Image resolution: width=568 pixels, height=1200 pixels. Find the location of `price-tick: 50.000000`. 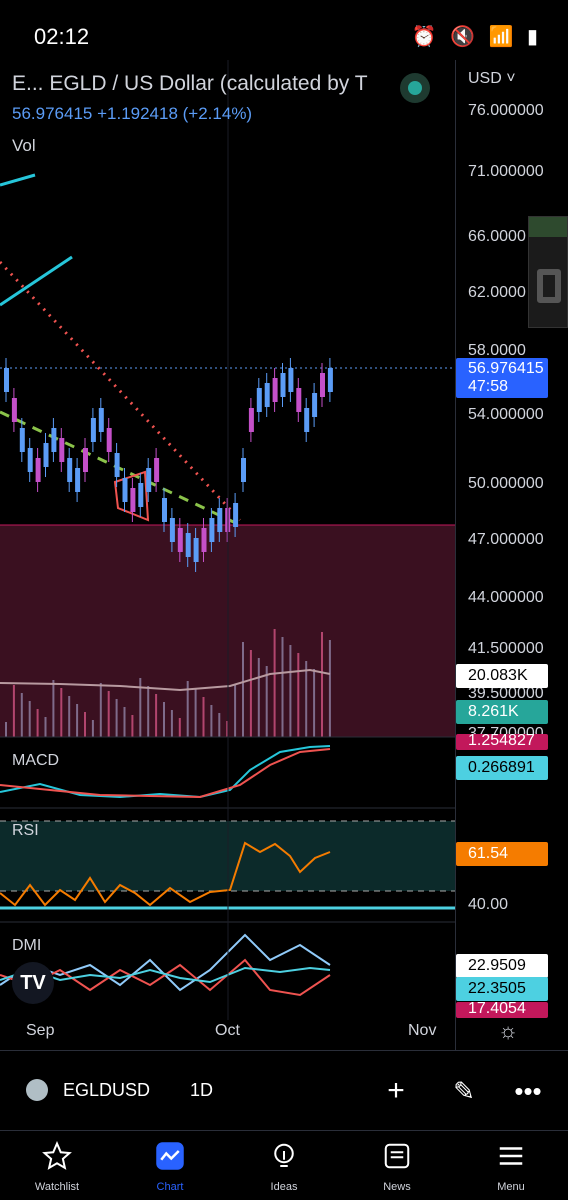

price-tick: 50.000000 is located at coordinates (506, 483).